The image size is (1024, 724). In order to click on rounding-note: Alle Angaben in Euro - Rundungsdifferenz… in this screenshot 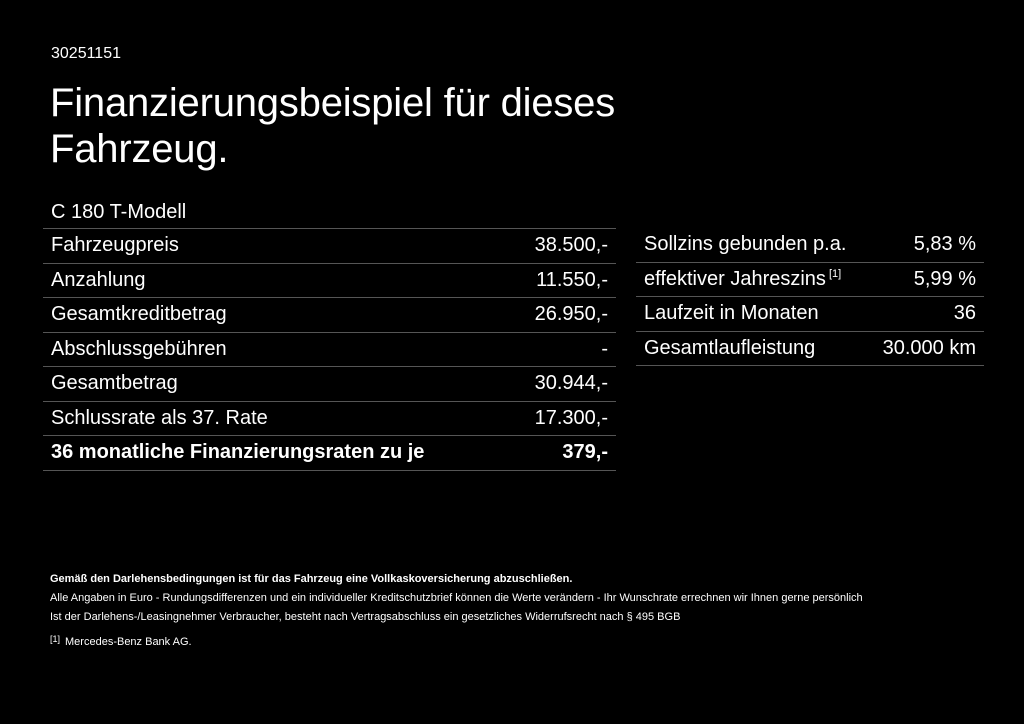, I will do `click(456, 598)`.